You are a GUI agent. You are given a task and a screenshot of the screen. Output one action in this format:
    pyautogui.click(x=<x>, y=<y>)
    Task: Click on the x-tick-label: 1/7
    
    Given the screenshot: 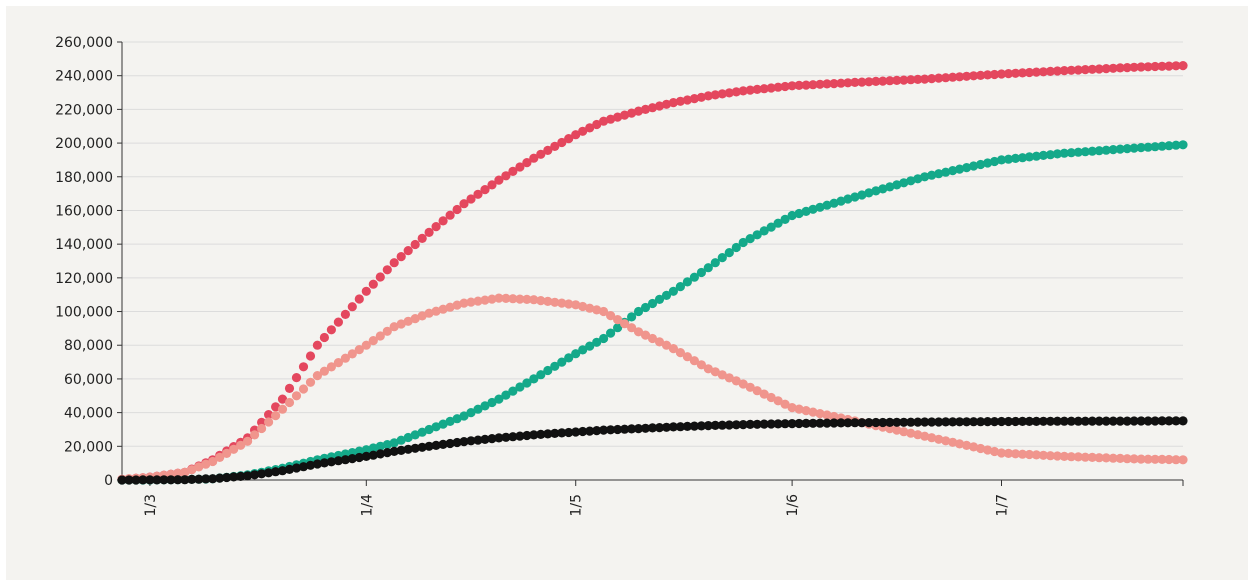 What is the action you would take?
    pyautogui.click(x=1003, y=505)
    